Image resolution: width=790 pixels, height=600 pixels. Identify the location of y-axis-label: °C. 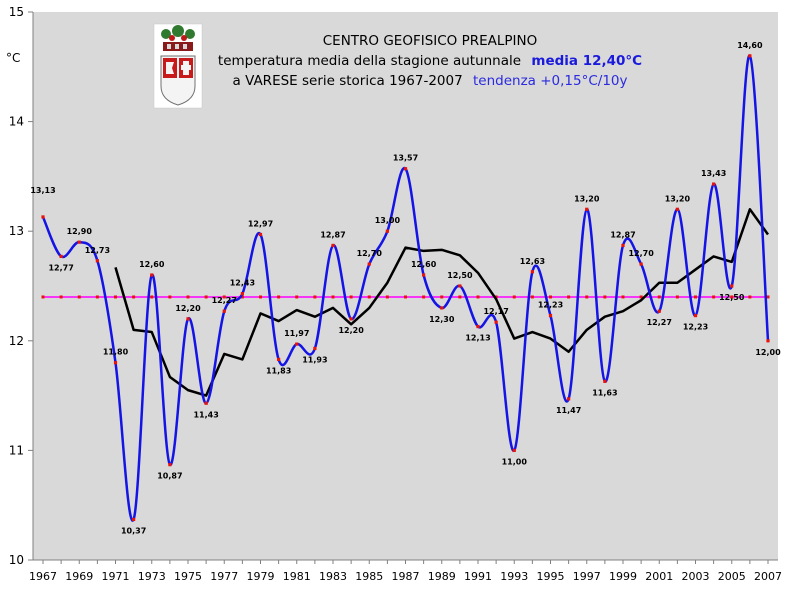
(13, 58).